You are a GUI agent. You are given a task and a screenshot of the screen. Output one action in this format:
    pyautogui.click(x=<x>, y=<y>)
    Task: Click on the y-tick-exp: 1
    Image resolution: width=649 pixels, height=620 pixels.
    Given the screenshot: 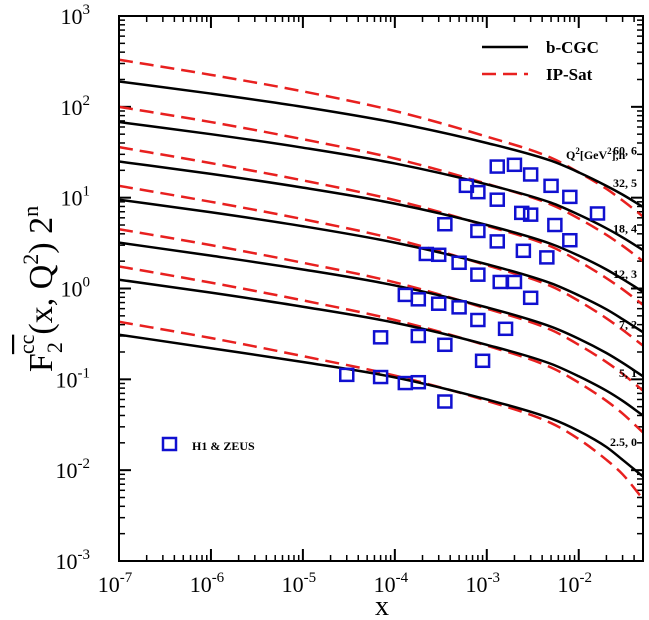 What is the action you would take?
    pyautogui.click(x=87, y=192)
    